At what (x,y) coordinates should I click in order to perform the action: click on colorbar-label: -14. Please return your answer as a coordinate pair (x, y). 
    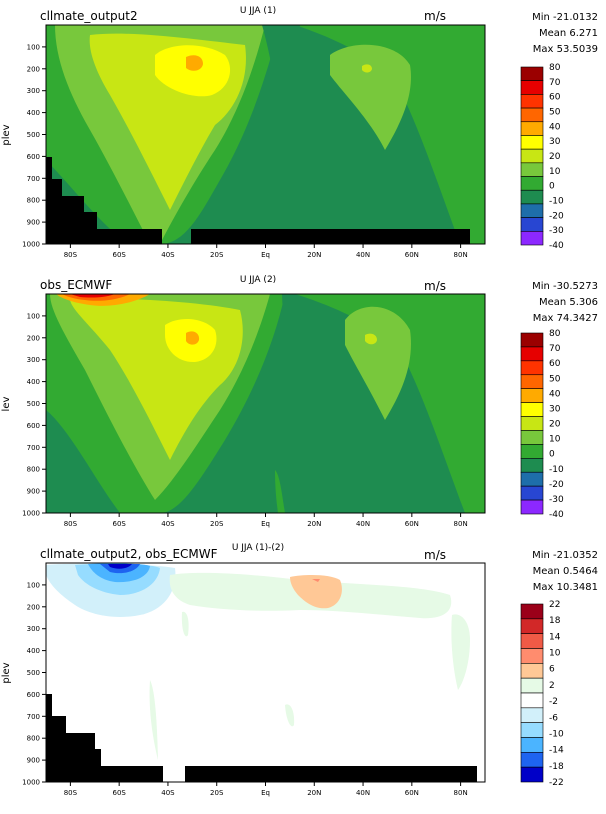
    Looking at the image, I should click on (556, 751).